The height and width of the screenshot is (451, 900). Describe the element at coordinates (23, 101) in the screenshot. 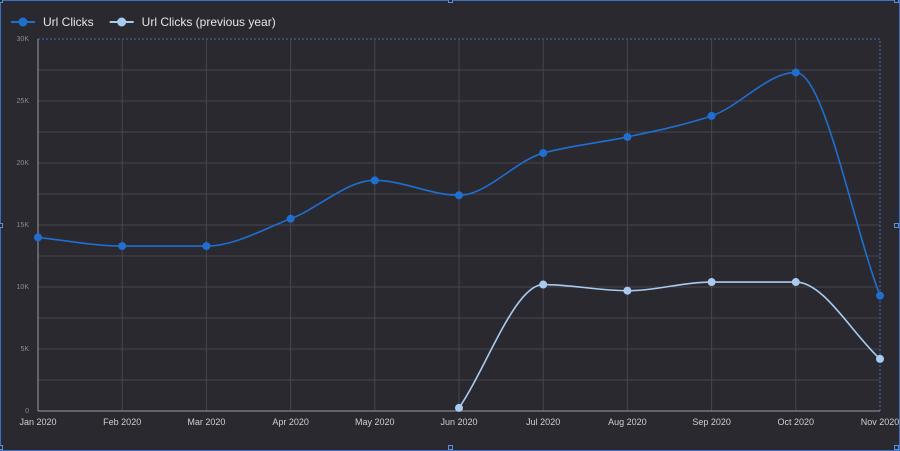

I see `y-tick-label: 25K` at that location.